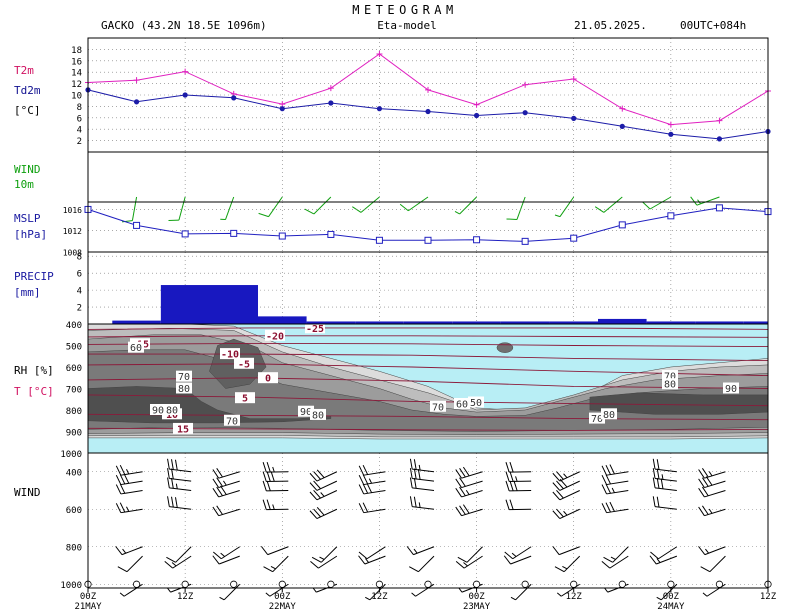 This screenshot has width=792, height=612. I want to click on mslp-tick-label: 1008, so click(72, 253).